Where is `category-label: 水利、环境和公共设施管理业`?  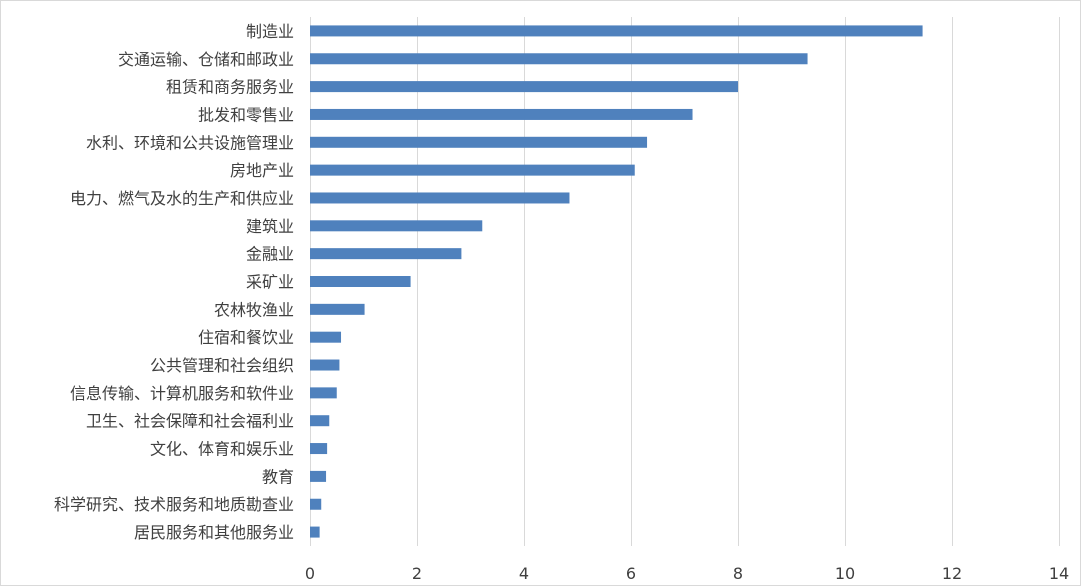 category-label: 水利、环境和公共设施管理业 is located at coordinates (190, 142).